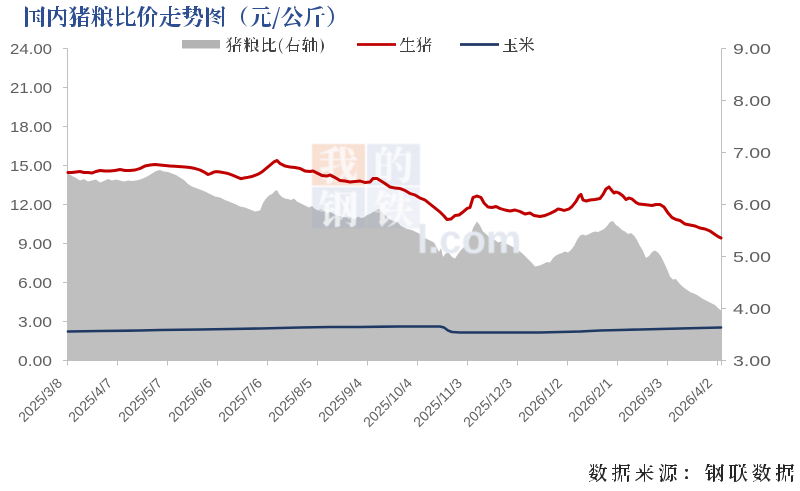 This screenshot has height=491, width=800. Describe the element at coordinates (469, 240) in the screenshot. I see `svg-text: l.com` at that location.